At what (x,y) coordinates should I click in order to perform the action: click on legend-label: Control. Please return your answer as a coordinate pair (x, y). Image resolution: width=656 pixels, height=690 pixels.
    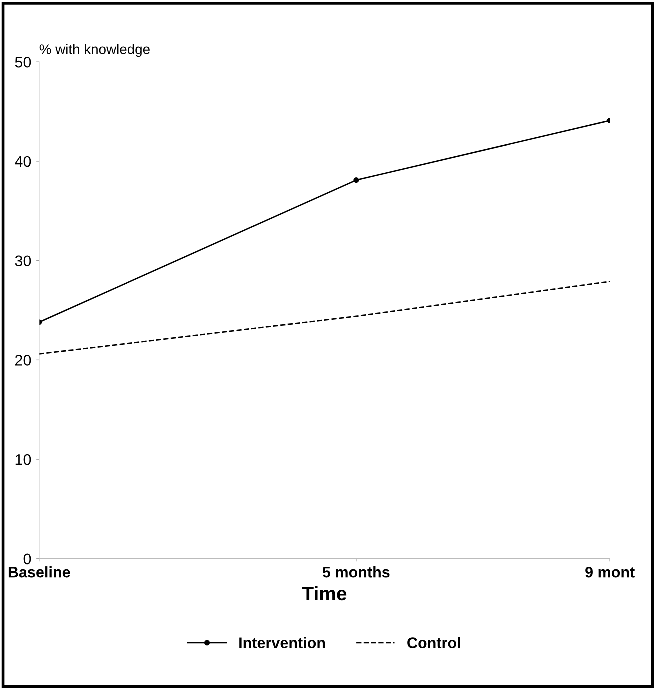
    Looking at the image, I should click on (434, 642).